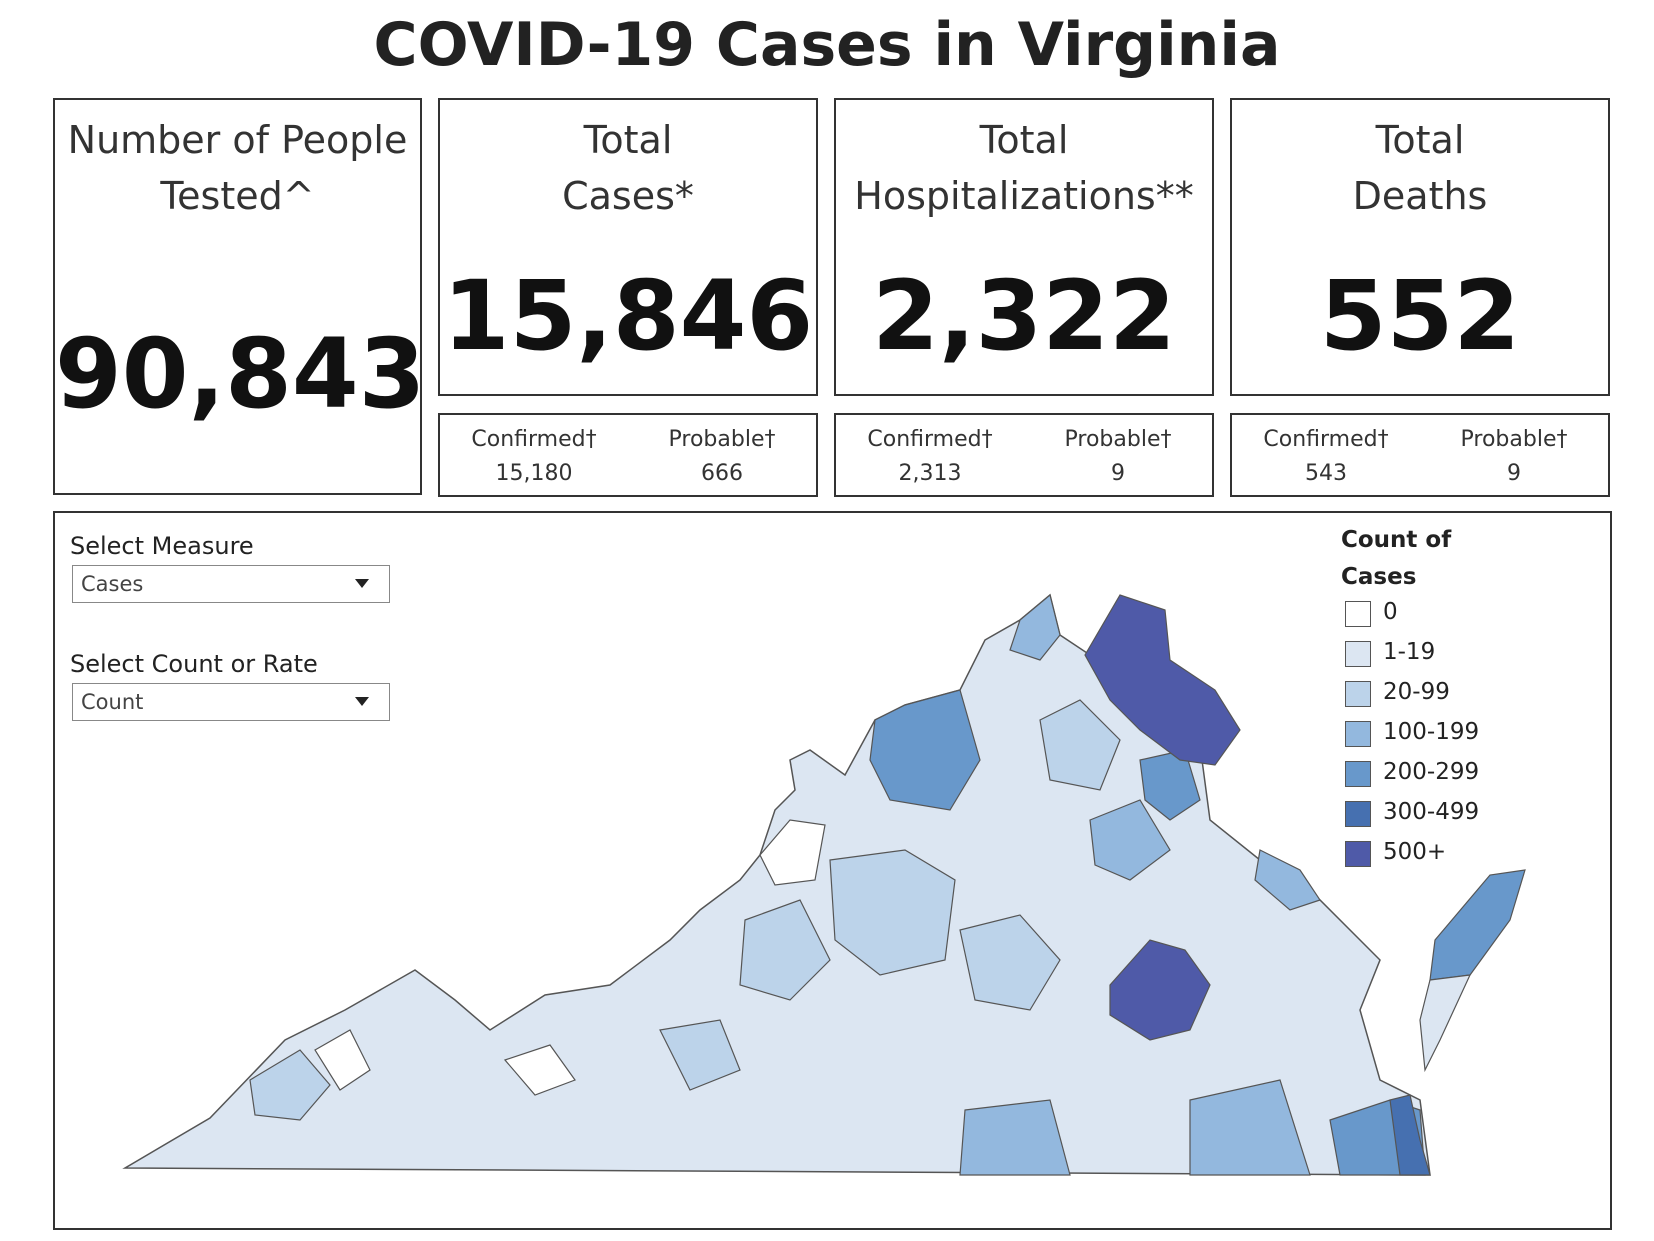 The width and height of the screenshot is (1654, 1241). What do you see at coordinates (1415, 852) in the screenshot?
I see `legend-label: 500+` at bounding box center [1415, 852].